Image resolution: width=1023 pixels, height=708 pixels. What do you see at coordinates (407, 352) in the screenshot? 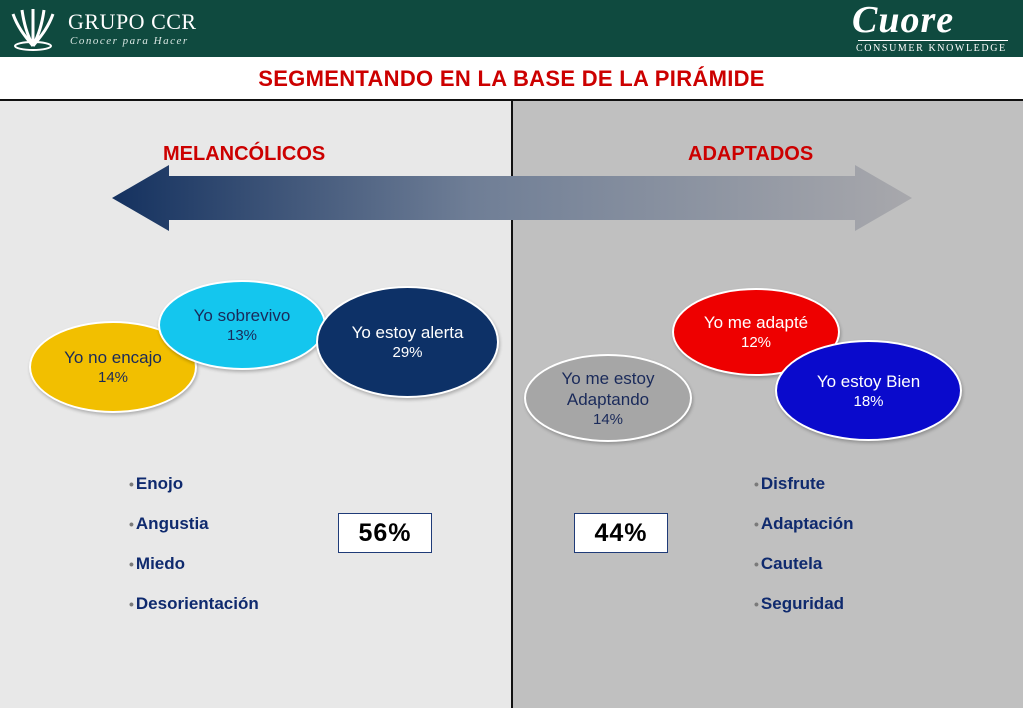
I see `bubble-percent: 29%` at bounding box center [407, 352].